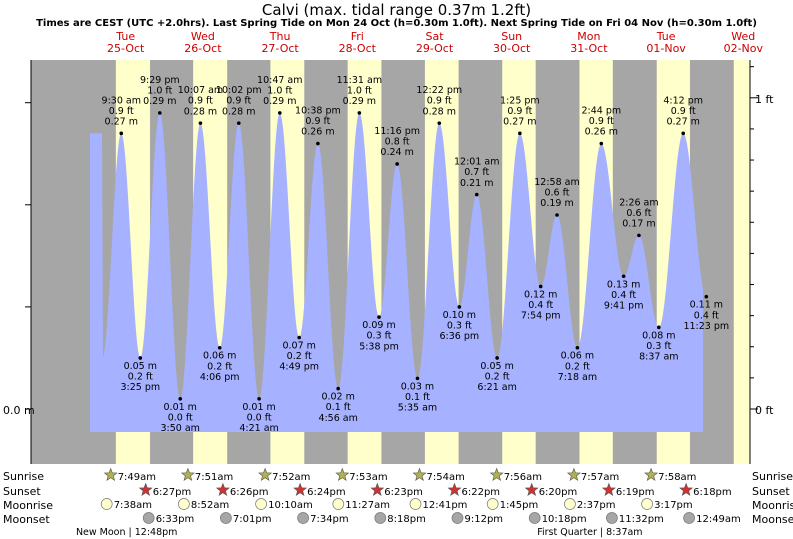 The height and width of the screenshot is (539, 793). I want to click on moonrise-time: 12:41pm, so click(445, 505).